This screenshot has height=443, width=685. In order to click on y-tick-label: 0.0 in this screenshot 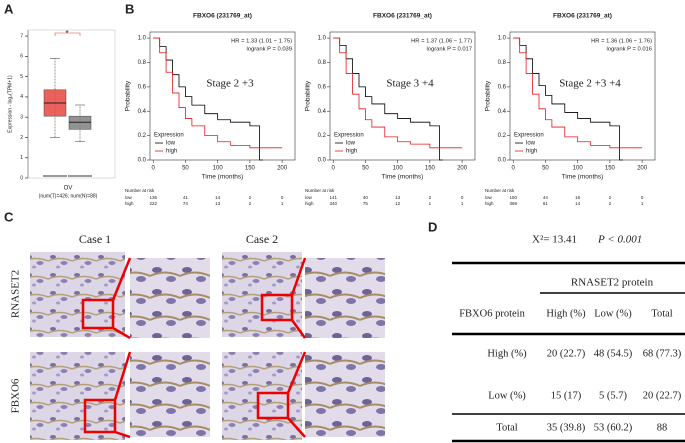, I will do `click(502, 161)`.